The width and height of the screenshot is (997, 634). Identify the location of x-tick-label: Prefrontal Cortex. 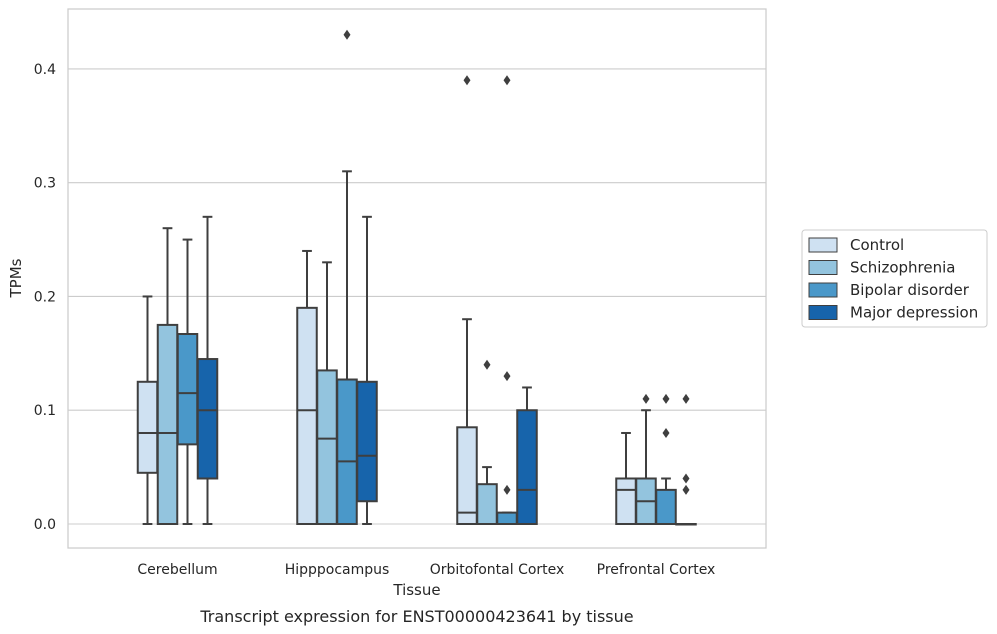
(656, 570).